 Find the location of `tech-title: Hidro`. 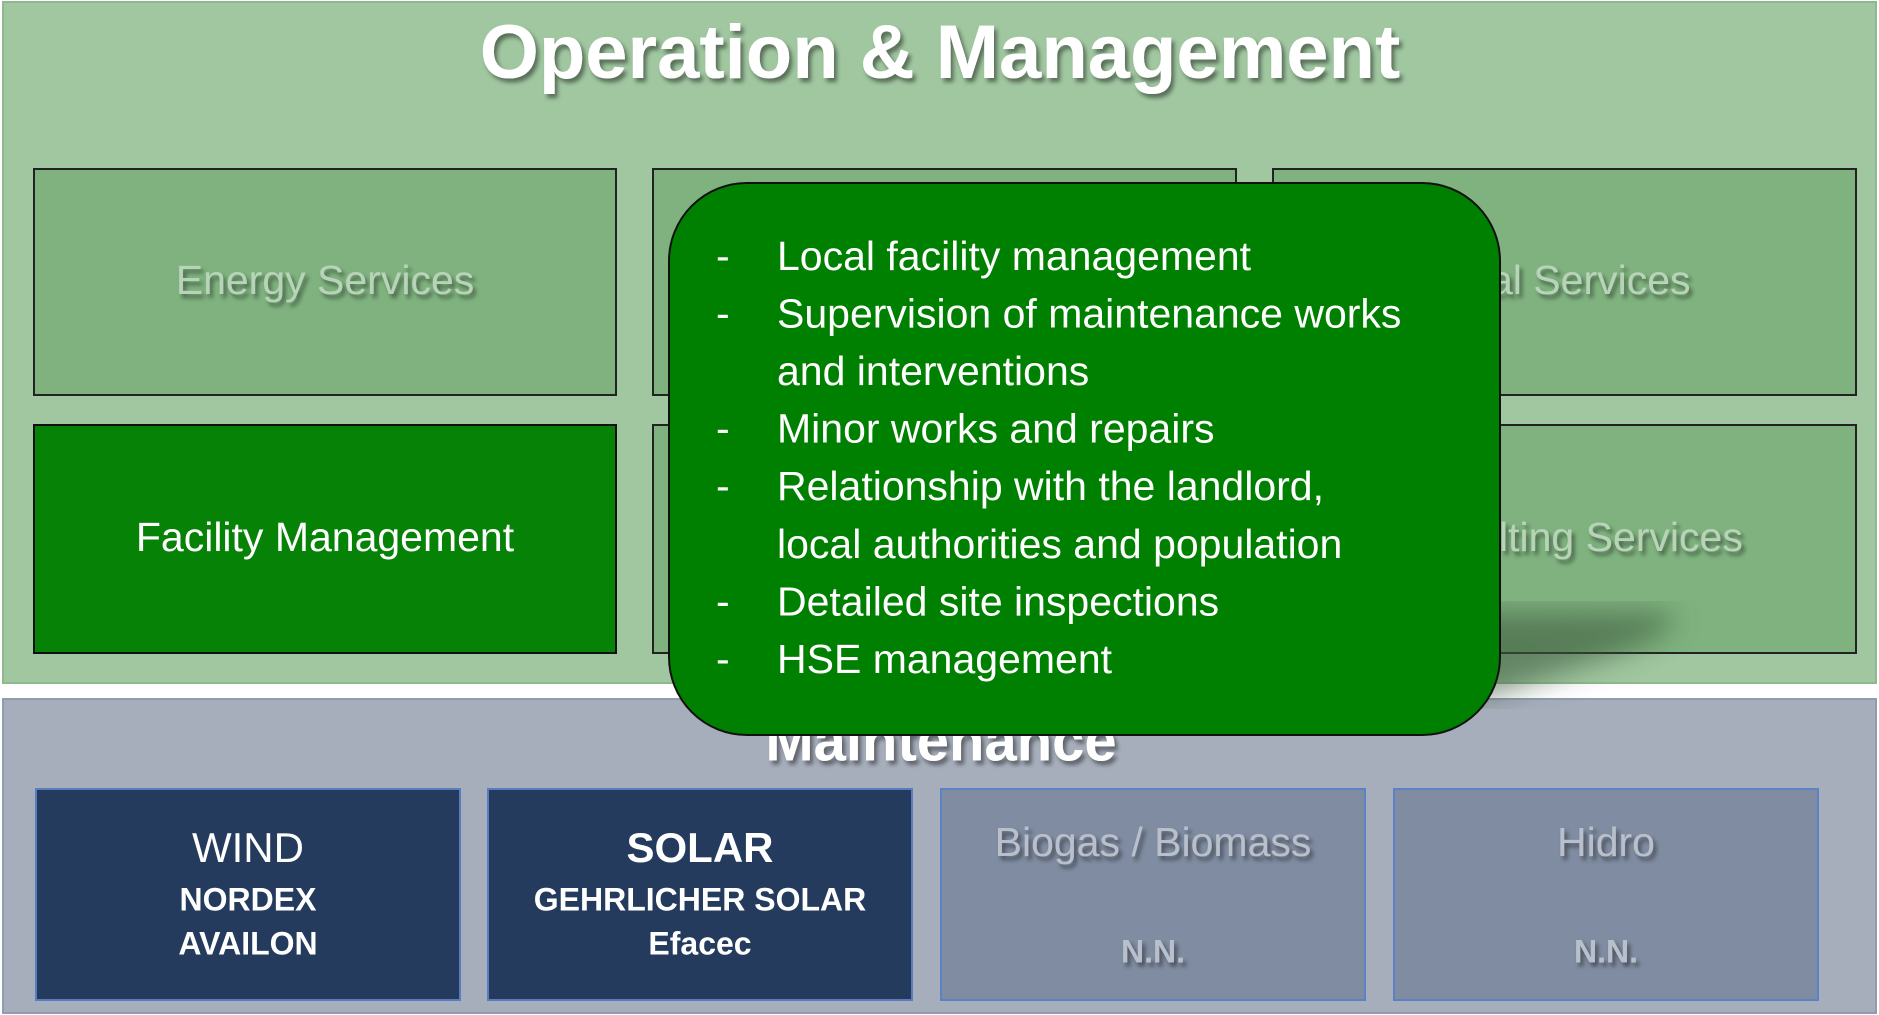

tech-title: Hidro is located at coordinates (1606, 842).